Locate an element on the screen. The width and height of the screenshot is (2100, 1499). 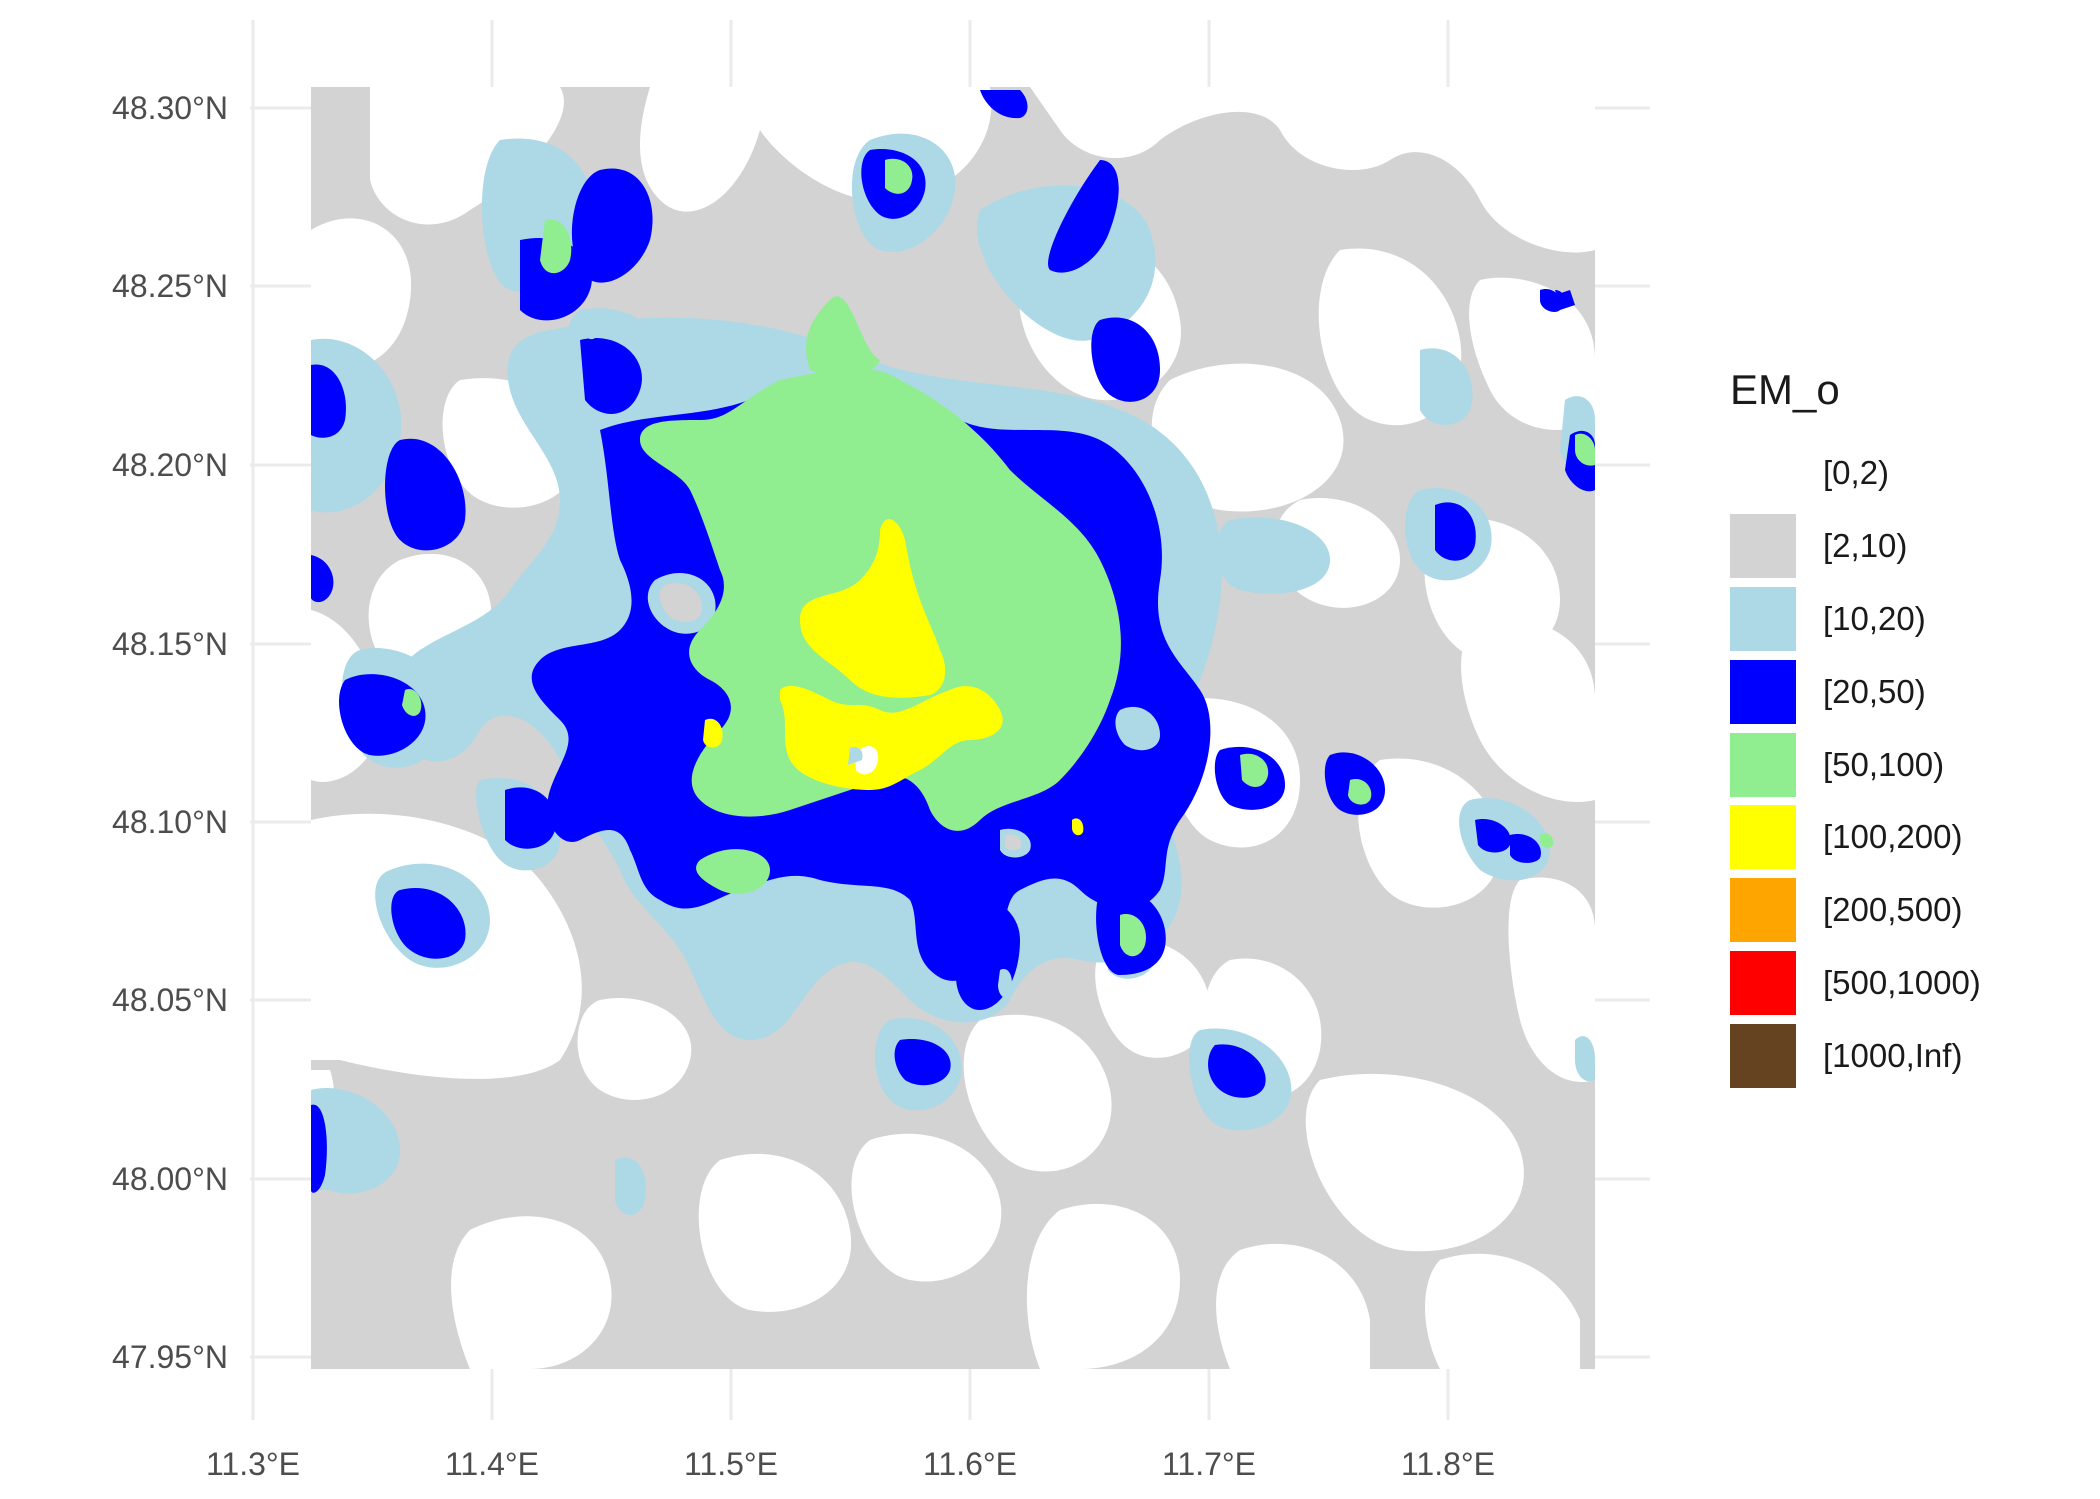
legend-item: [10,20) is located at coordinates (1855, 619).